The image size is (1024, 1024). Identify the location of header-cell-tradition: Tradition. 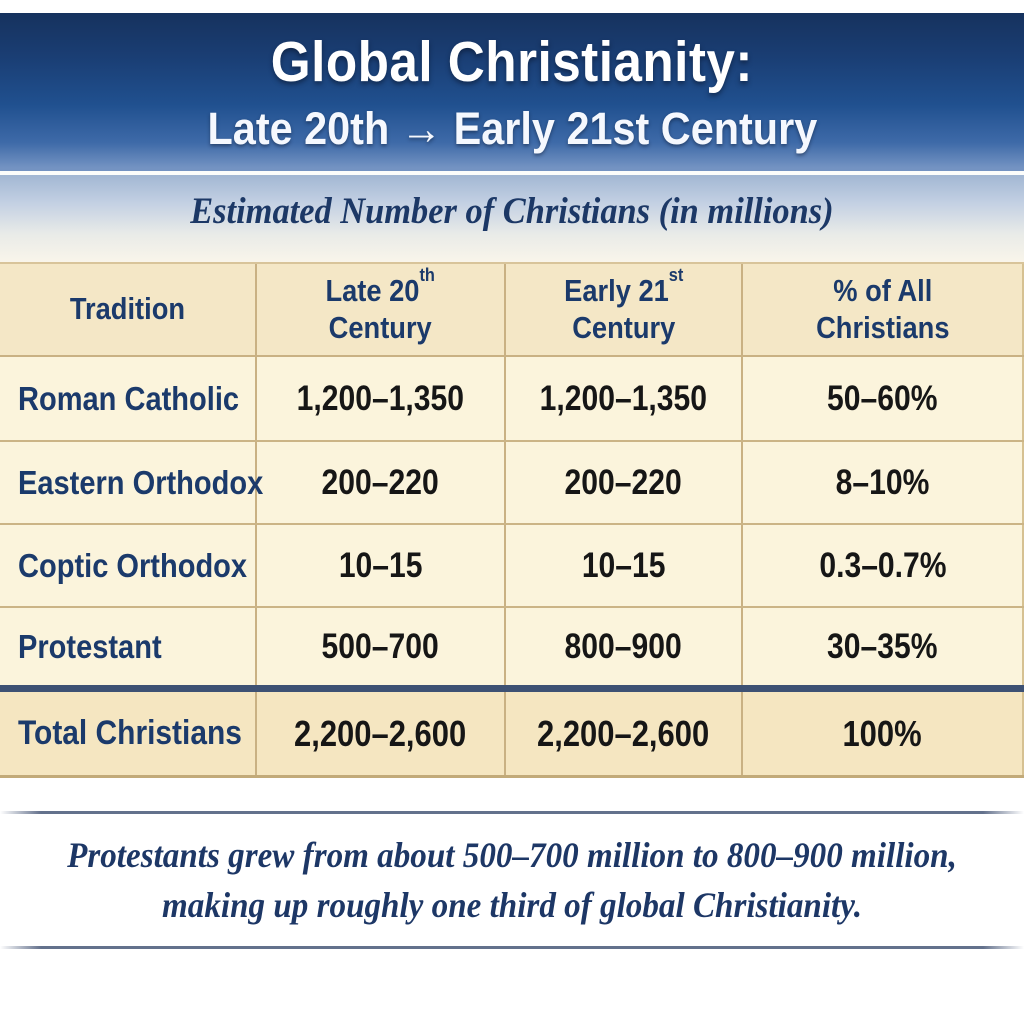
(128, 309).